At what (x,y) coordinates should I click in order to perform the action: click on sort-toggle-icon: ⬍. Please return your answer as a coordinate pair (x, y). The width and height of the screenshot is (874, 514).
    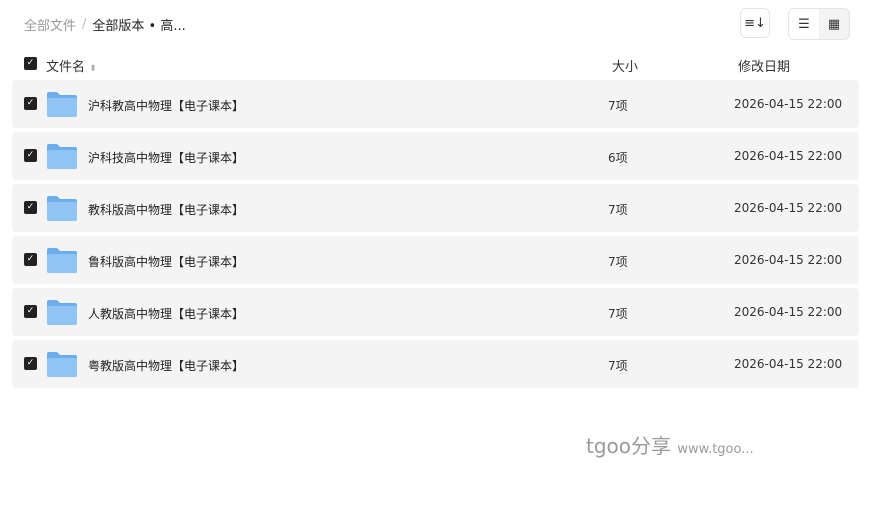
    Looking at the image, I should click on (93, 69).